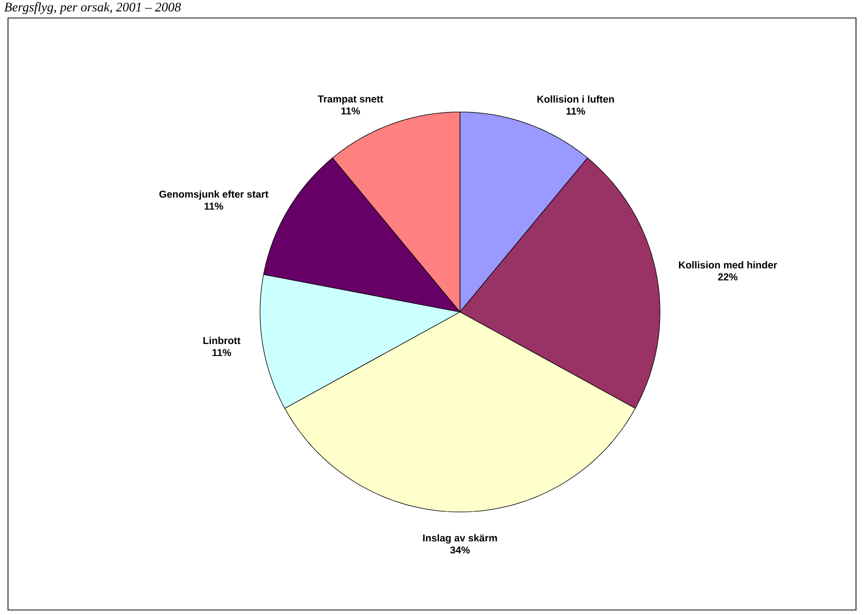 The height and width of the screenshot is (615, 864). Describe the element at coordinates (728, 276) in the screenshot. I see `data-label: 22%` at that location.